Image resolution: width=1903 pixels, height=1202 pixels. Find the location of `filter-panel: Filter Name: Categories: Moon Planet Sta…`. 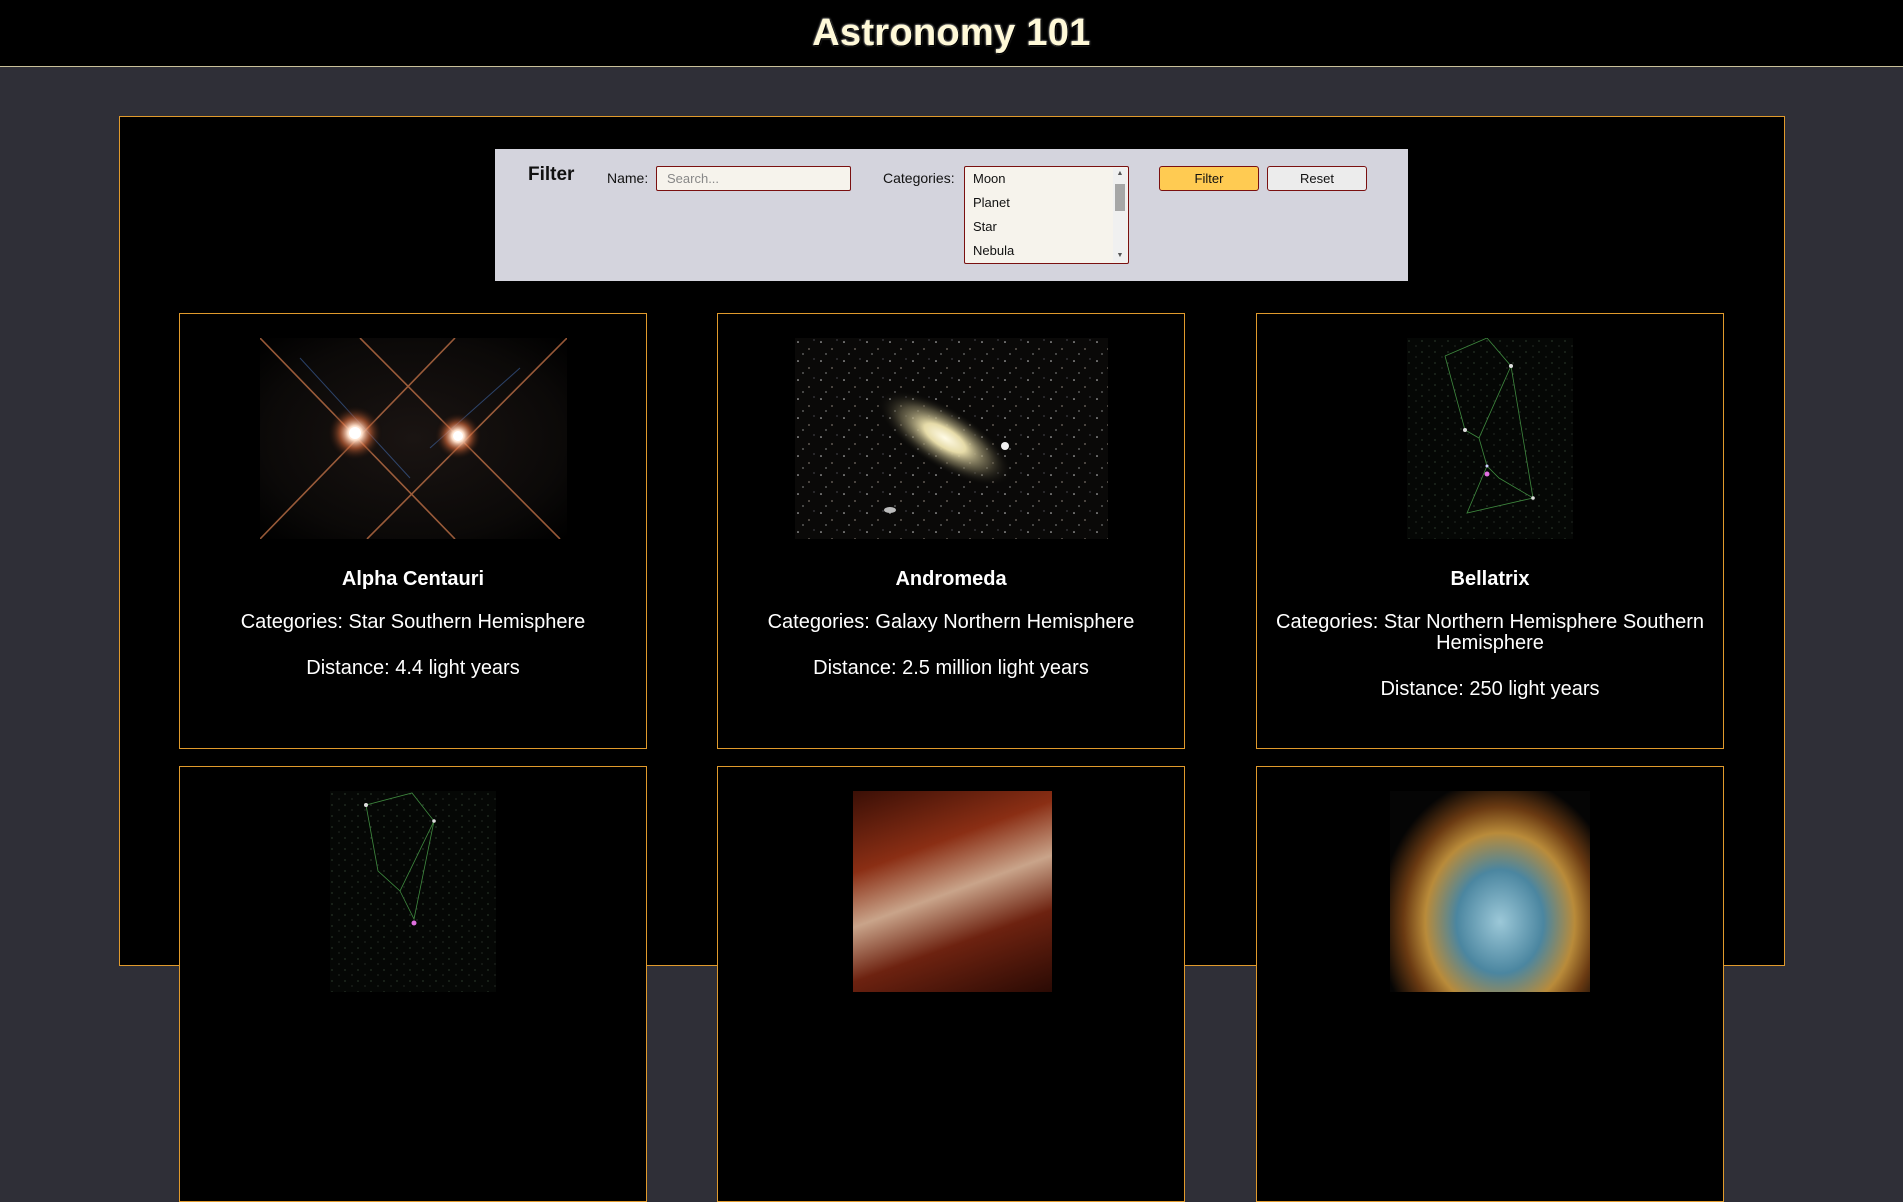

filter-panel: Filter Name: Categories: Moon Planet Sta… is located at coordinates (951, 215).